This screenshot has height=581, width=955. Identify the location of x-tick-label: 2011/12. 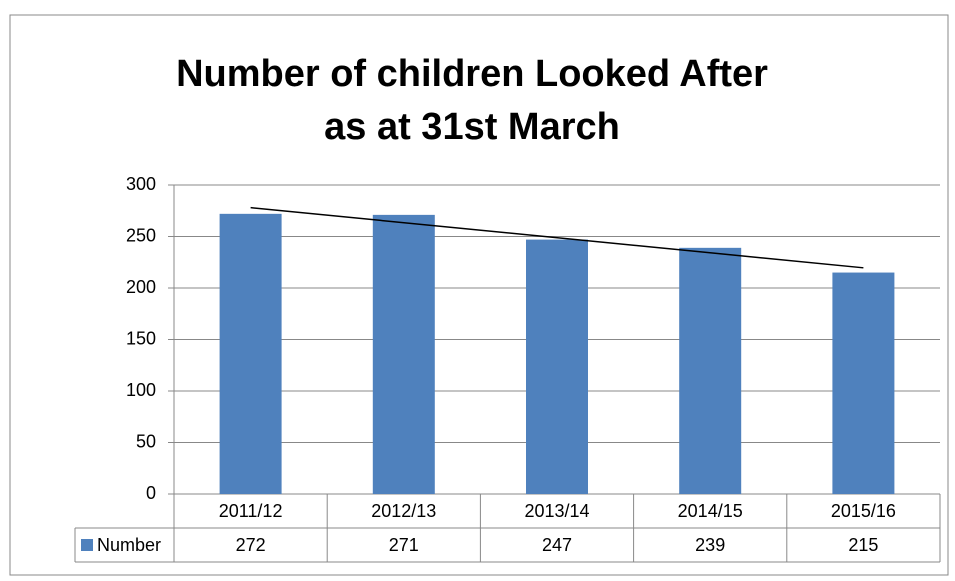
(251, 511).